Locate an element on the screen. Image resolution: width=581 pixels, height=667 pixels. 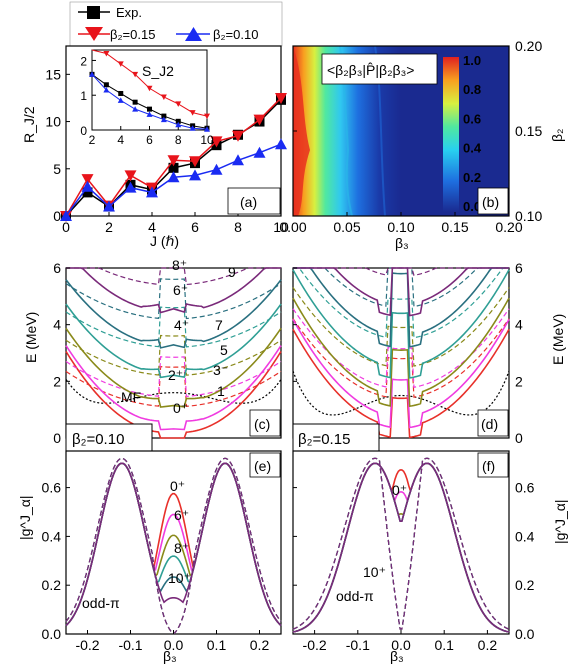
legend-exp: Exp. is located at coordinates (129, 12).